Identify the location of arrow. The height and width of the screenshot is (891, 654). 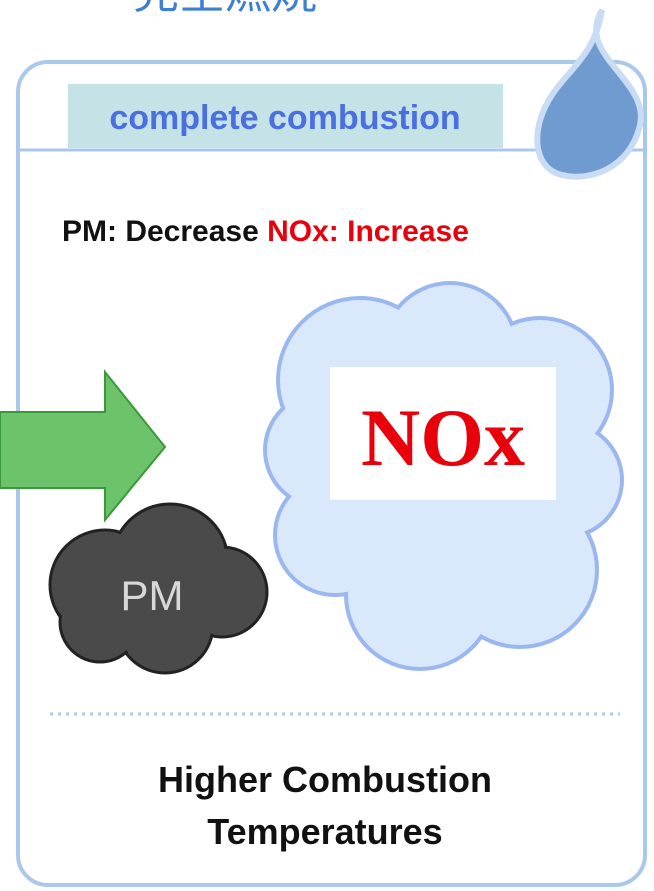
(83, 446).